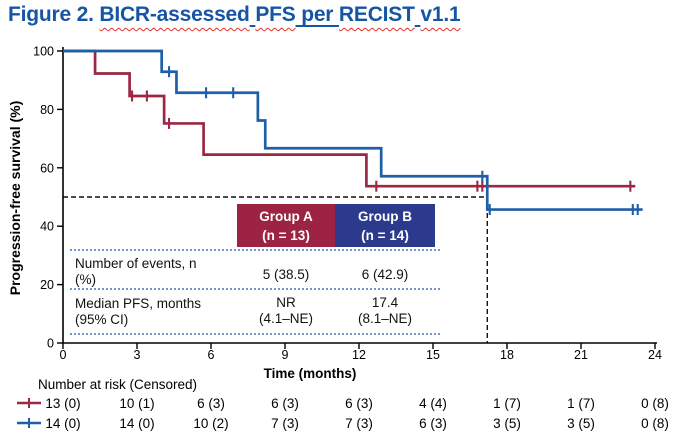 This screenshot has height=441, width=679. What do you see at coordinates (85, 279) in the screenshot?
I see `stats-row-label-line: (%)` at bounding box center [85, 279].